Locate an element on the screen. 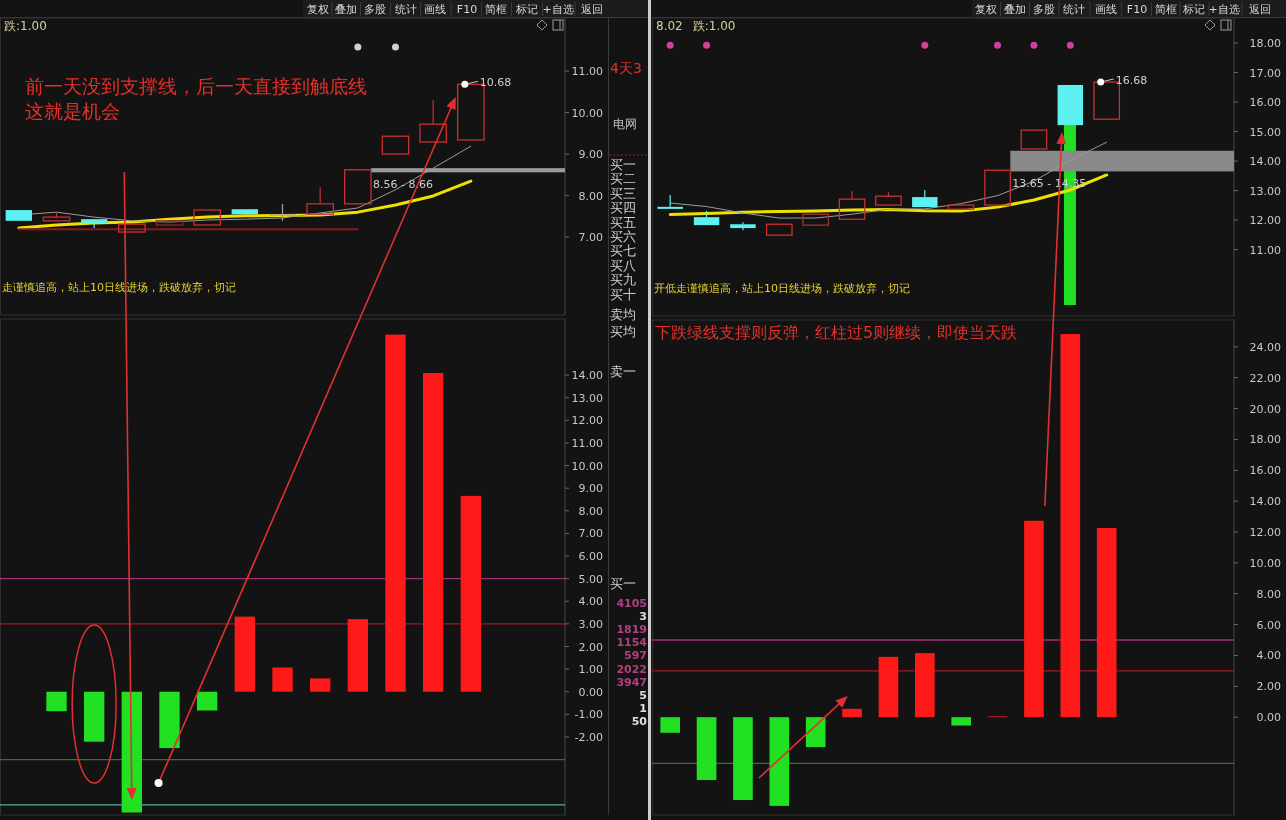 Image resolution: width=1286 pixels, height=820 pixels. y-tick-label: 7.00 is located at coordinates (590, 534).